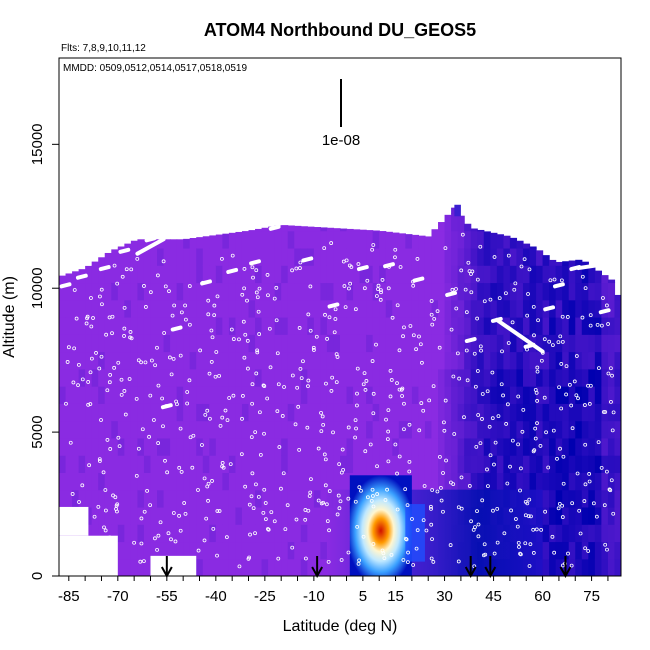 This screenshot has height=650, width=650. Describe the element at coordinates (314, 596) in the screenshot. I see `x-tick-label: -10` at that location.